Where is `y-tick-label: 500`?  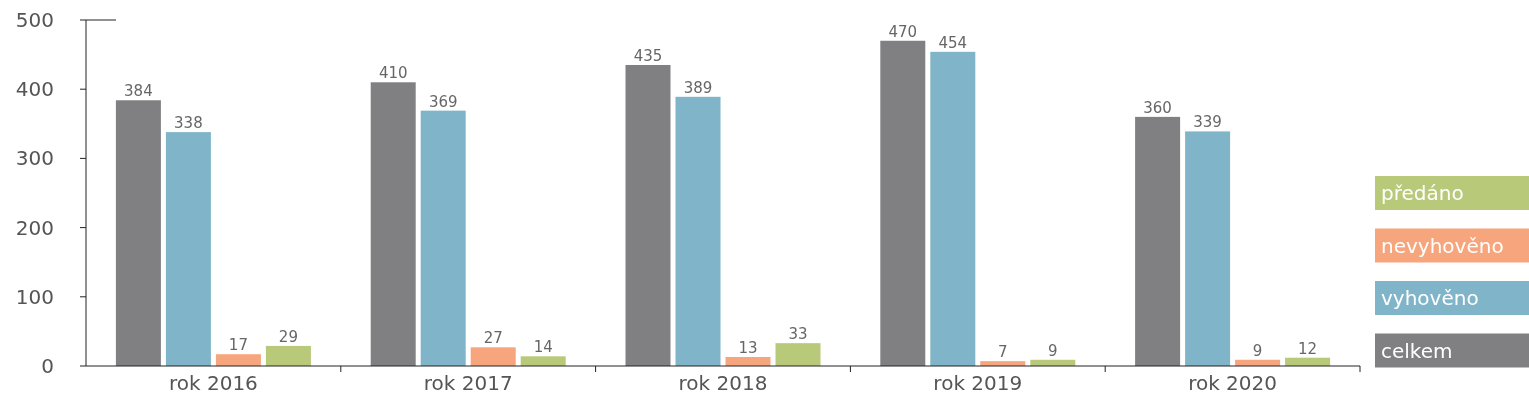
y-tick-label: 500 is located at coordinates (34, 20).